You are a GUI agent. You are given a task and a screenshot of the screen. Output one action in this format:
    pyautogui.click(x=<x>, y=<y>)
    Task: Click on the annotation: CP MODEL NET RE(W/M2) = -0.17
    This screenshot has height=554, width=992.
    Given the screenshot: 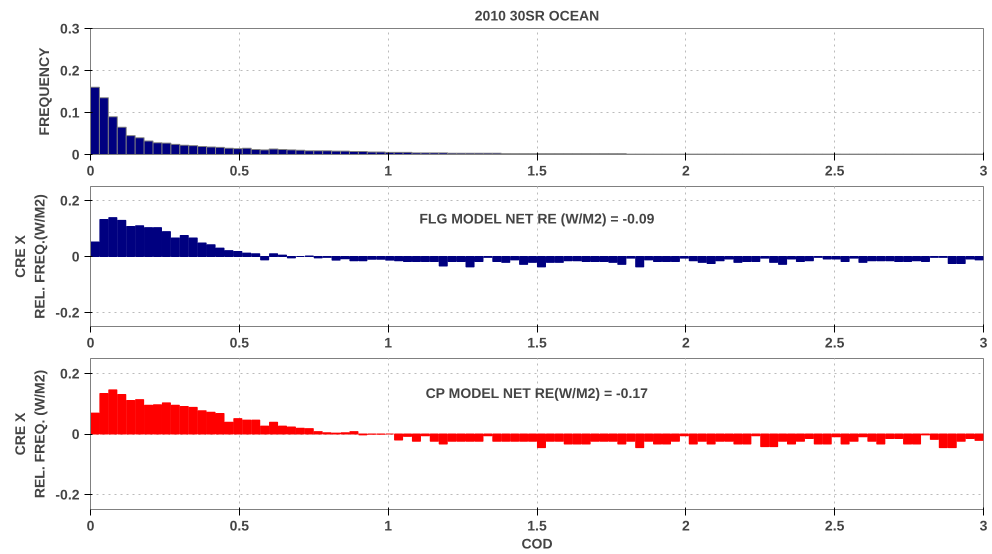 What is the action you would take?
    pyautogui.click(x=537, y=393)
    